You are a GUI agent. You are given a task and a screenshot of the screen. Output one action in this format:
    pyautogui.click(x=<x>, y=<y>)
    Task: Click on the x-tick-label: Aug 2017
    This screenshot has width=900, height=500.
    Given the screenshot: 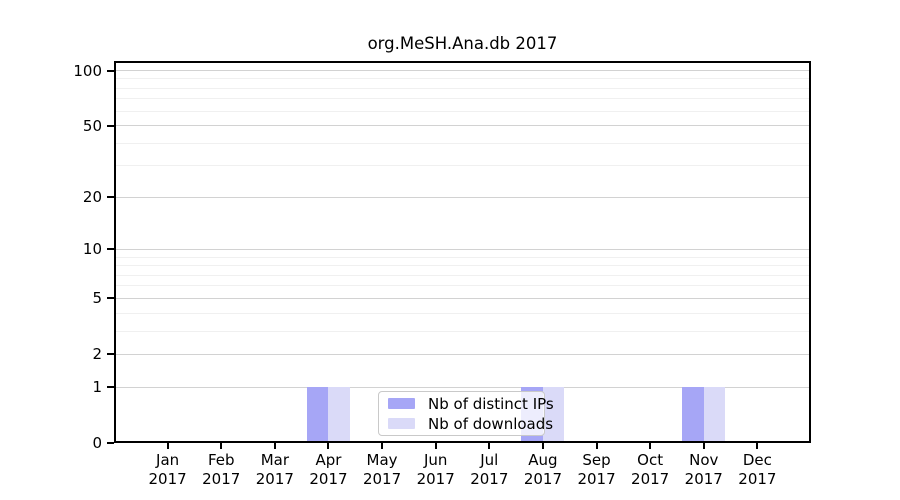 What is the action you would take?
    pyautogui.click(x=543, y=469)
    